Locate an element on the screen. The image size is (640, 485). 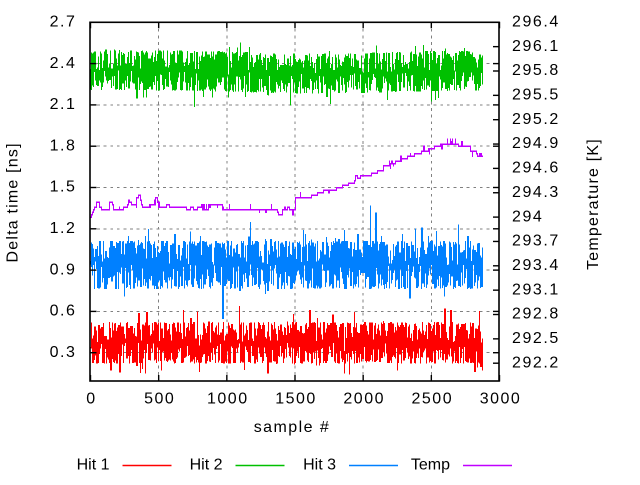
svg-text: 0.6 is located at coordinates (63, 311).